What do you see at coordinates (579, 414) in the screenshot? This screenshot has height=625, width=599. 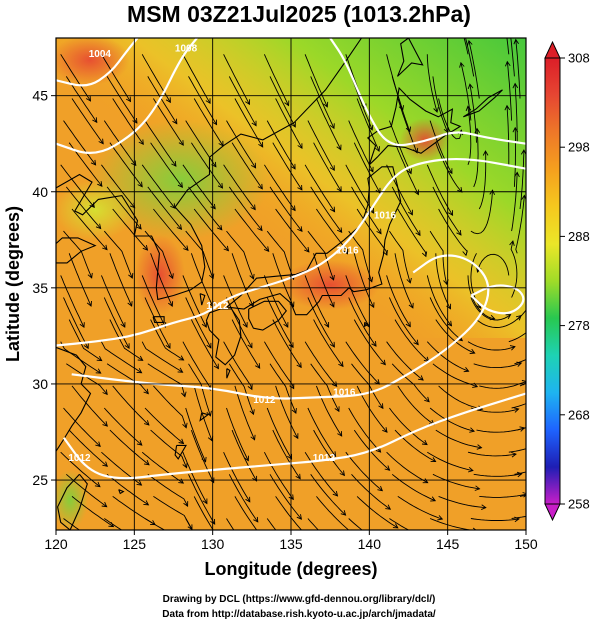 I see `colorbar-tick-label-268: 268` at bounding box center [579, 414].